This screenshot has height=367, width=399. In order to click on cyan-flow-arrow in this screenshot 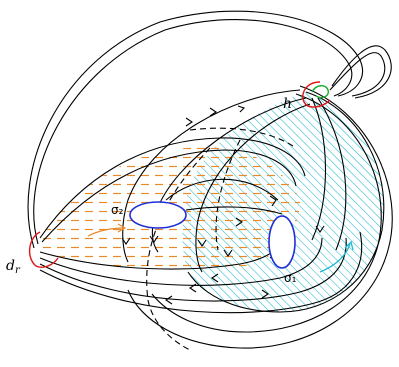, I will do `click(335, 258)`.